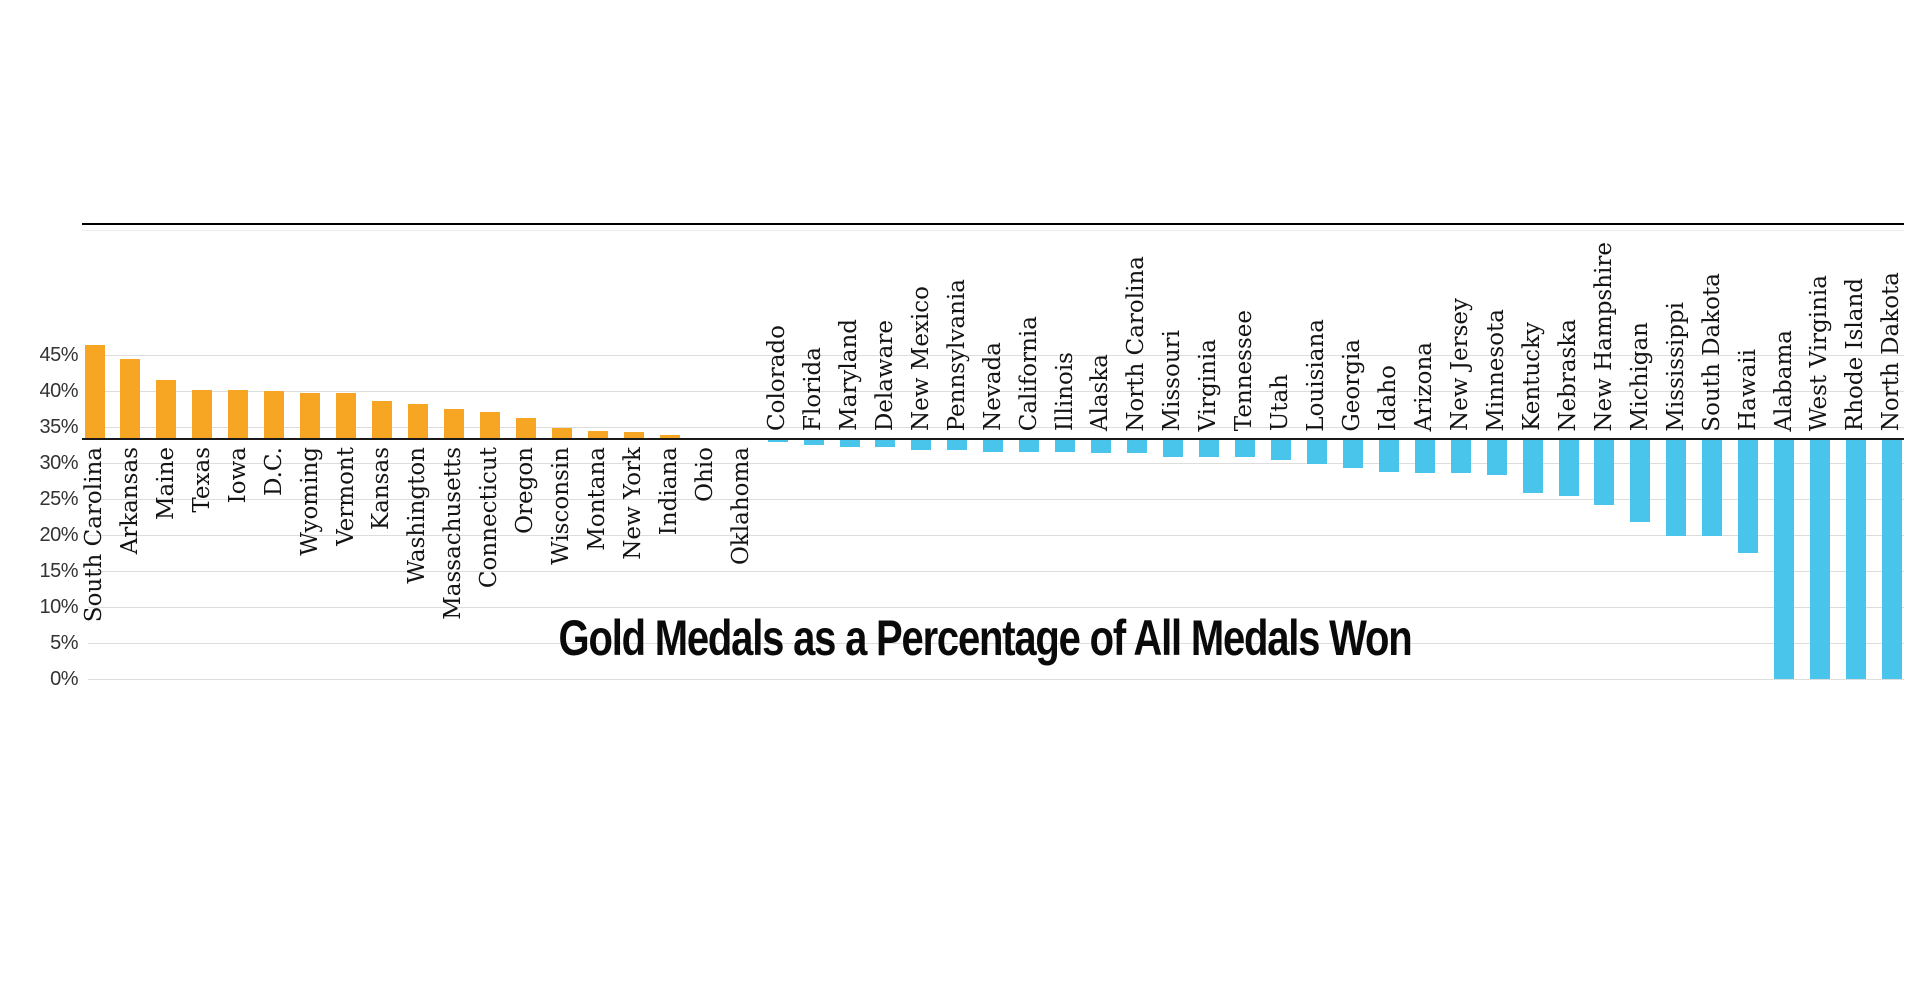 The width and height of the screenshot is (1920, 1000). Describe the element at coordinates (382, 420) in the screenshot. I see `bar-kansas` at that location.